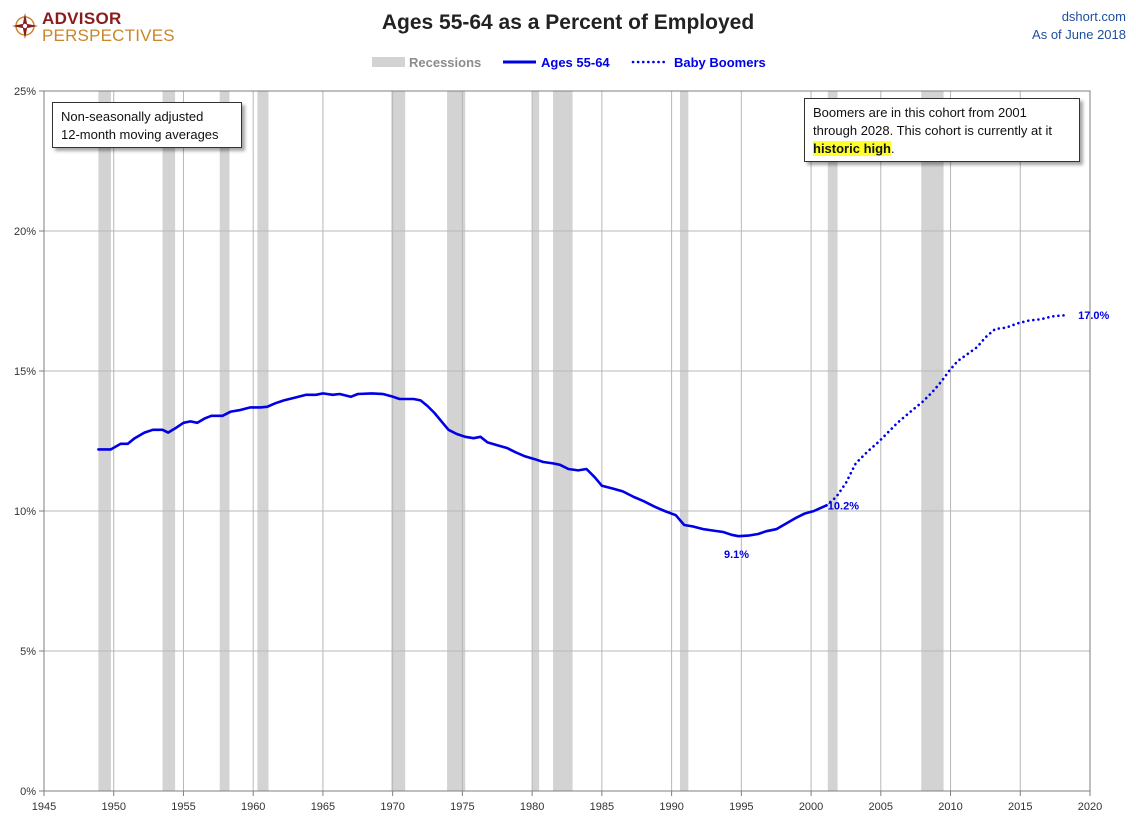 The width and height of the screenshot is (1136, 824). Describe the element at coordinates (253, 807) in the screenshot. I see `x-tick-label-1960: 1960` at that location.